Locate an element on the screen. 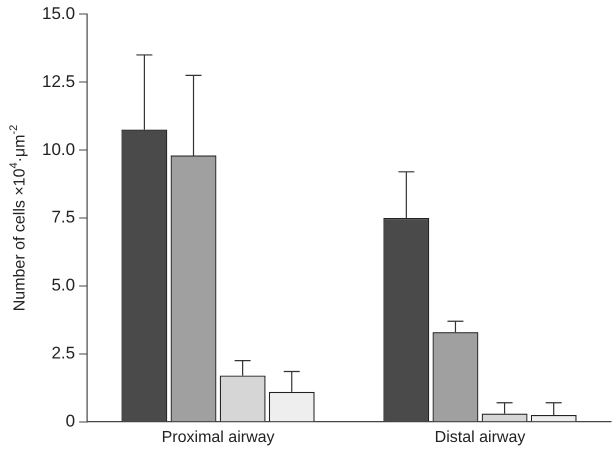 The height and width of the screenshot is (457, 613). y-tick-label: 12.5 is located at coordinates (59, 81).